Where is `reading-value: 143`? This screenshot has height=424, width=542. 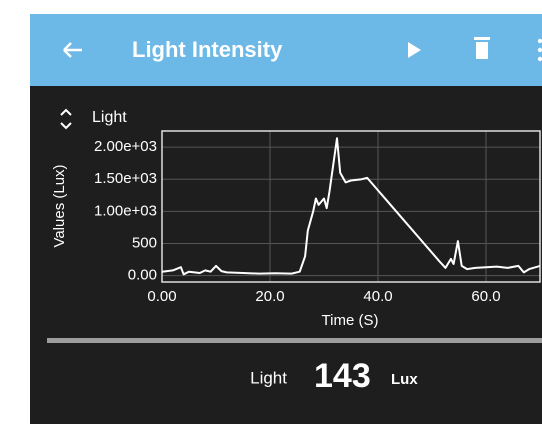 reading-value: 143 is located at coordinates (342, 376).